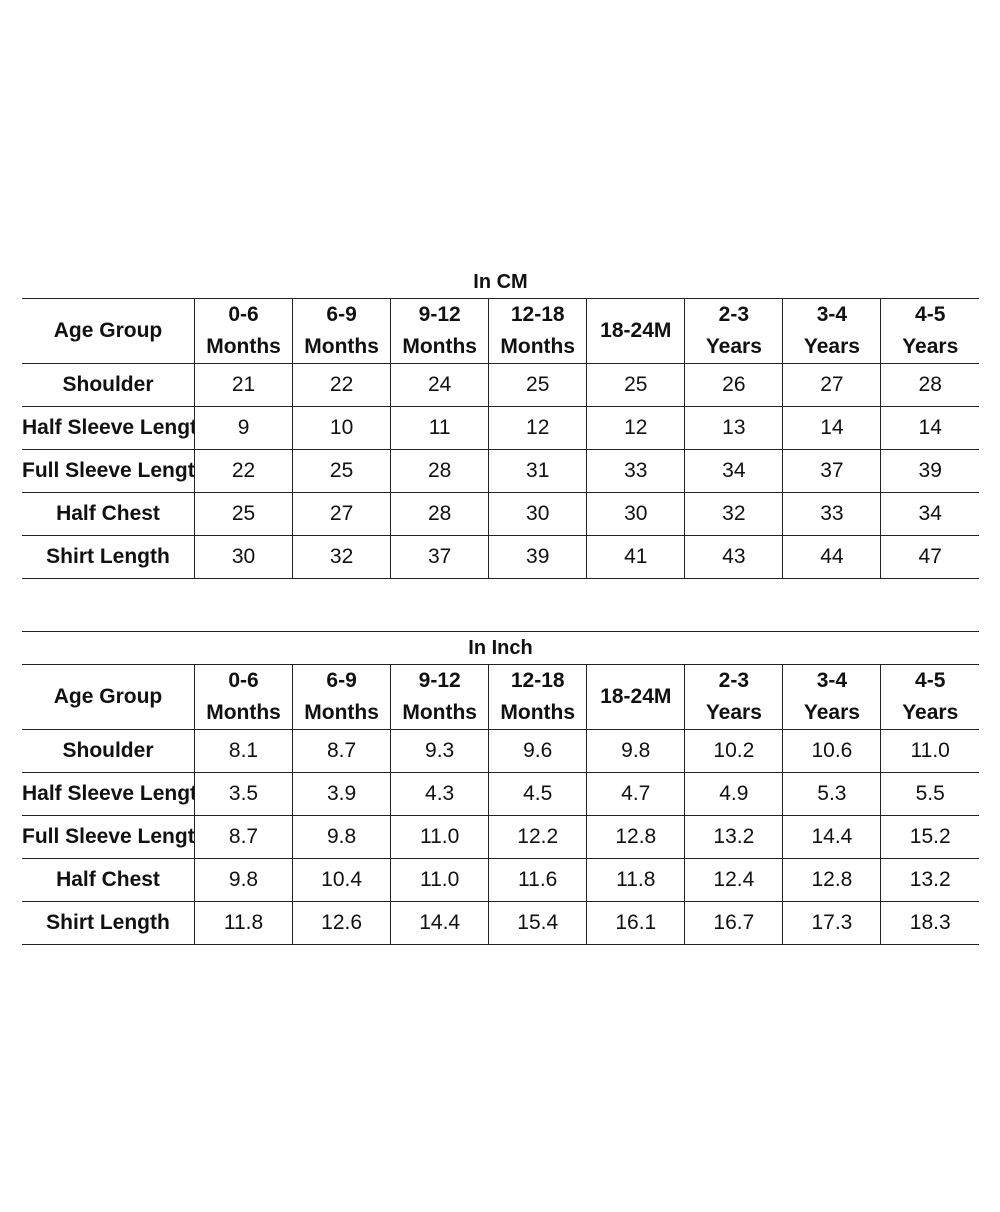  I want to click on cell: 16.1, so click(635, 923).